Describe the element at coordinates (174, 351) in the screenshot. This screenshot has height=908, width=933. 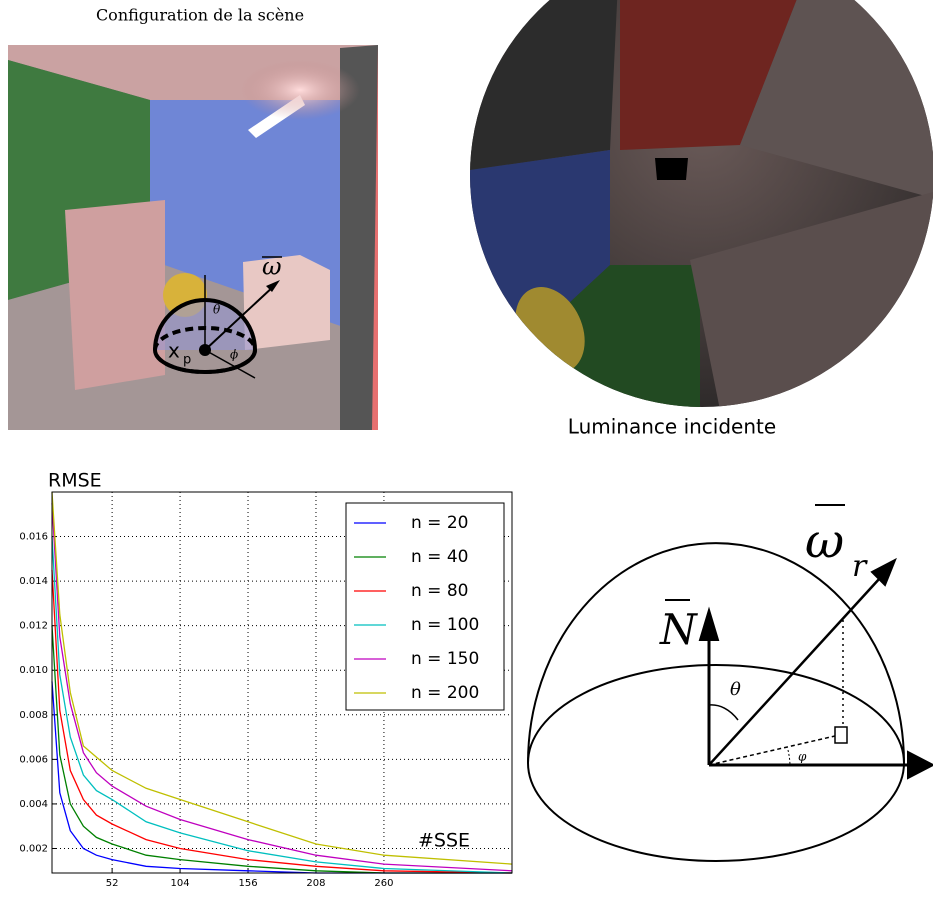
I see `point-label: x` at that location.